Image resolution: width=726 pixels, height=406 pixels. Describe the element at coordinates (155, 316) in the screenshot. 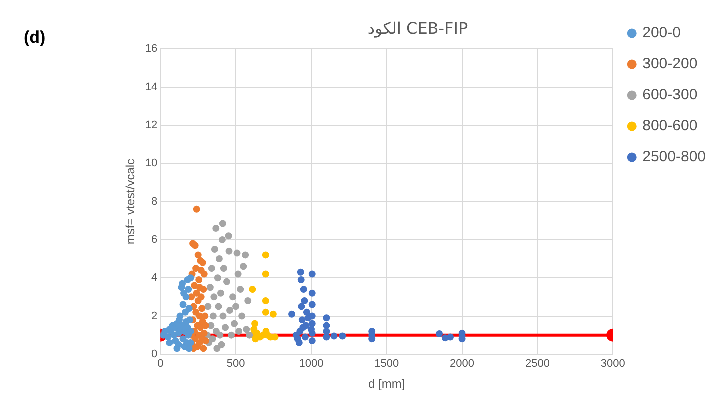

I see `y-tick-label: 2` at that location.